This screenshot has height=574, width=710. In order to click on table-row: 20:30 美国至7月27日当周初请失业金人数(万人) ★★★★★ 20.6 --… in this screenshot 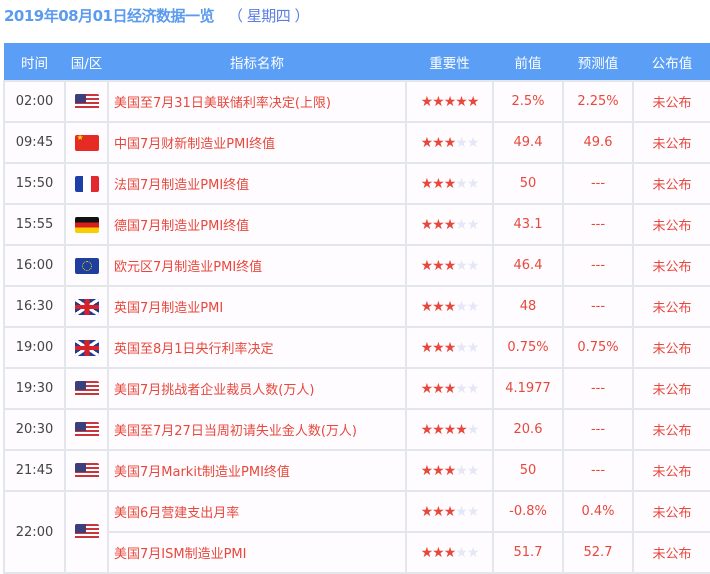, I will do `click(356, 429)`.